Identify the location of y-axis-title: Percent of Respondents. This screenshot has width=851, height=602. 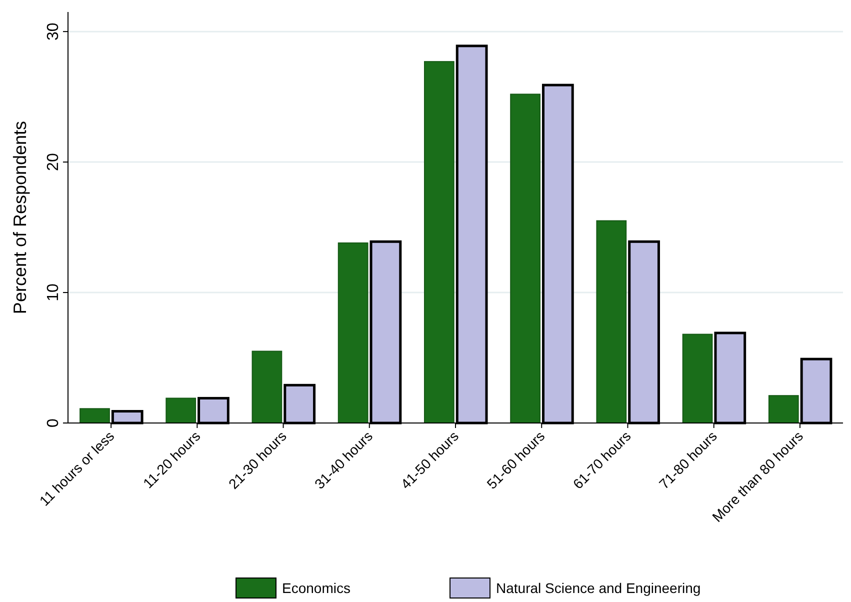
(20, 217).